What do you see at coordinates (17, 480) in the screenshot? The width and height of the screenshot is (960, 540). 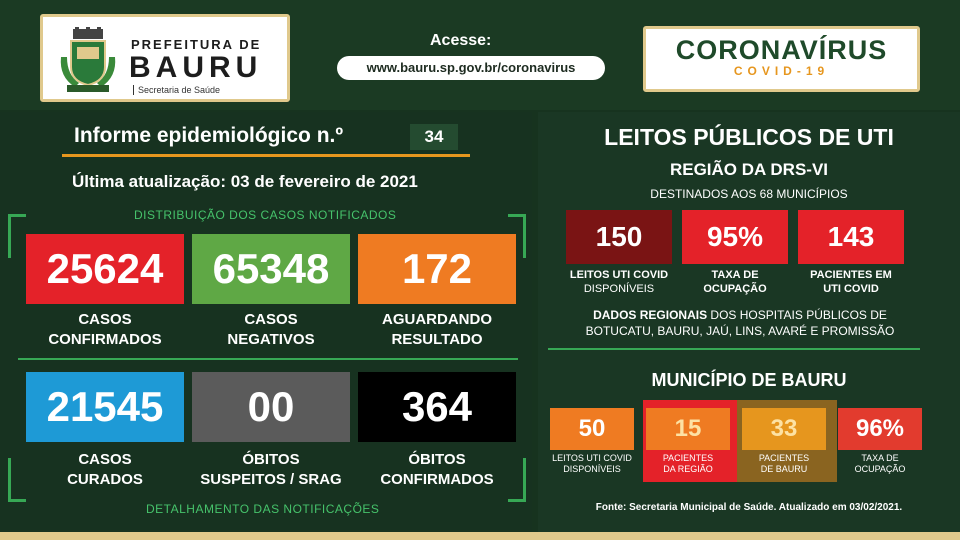 I see `bracket-bottom-left` at bounding box center [17, 480].